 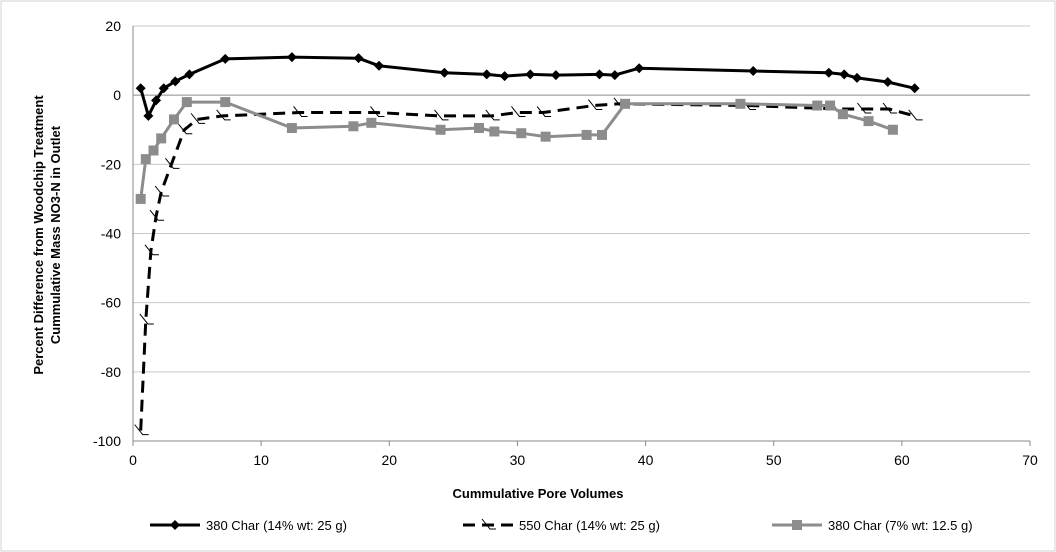 What do you see at coordinates (107, 441) in the screenshot?
I see `y-tick-label: -100` at bounding box center [107, 441].